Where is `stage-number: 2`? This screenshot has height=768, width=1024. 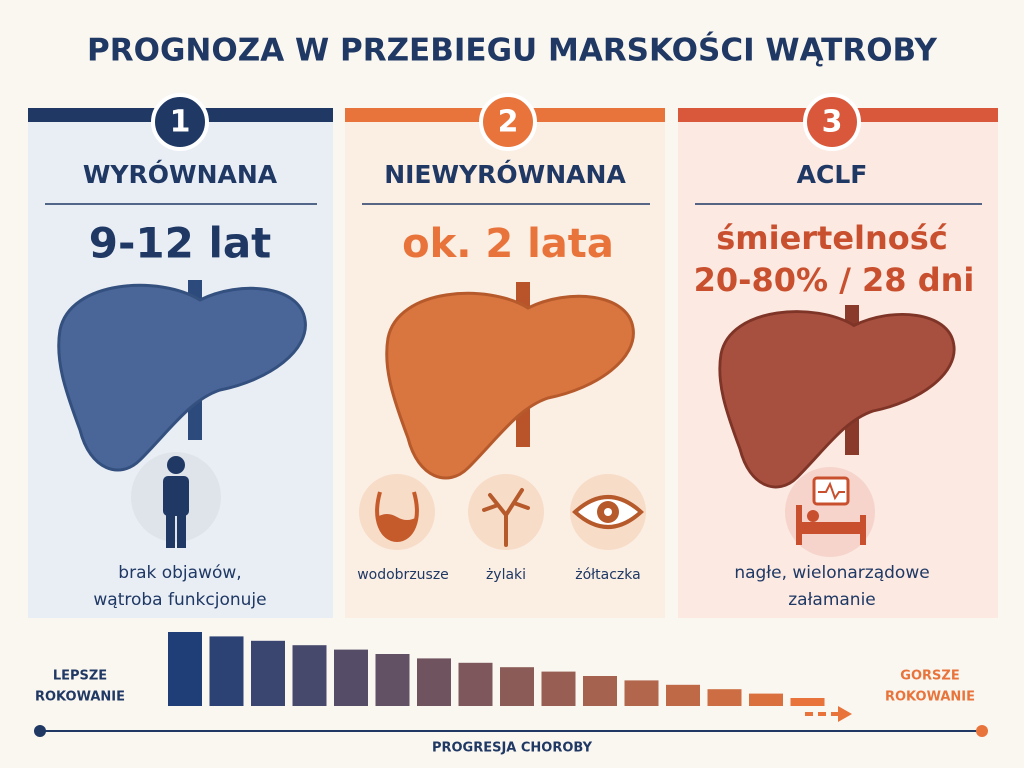
stage-number: 2 is located at coordinates (508, 122).